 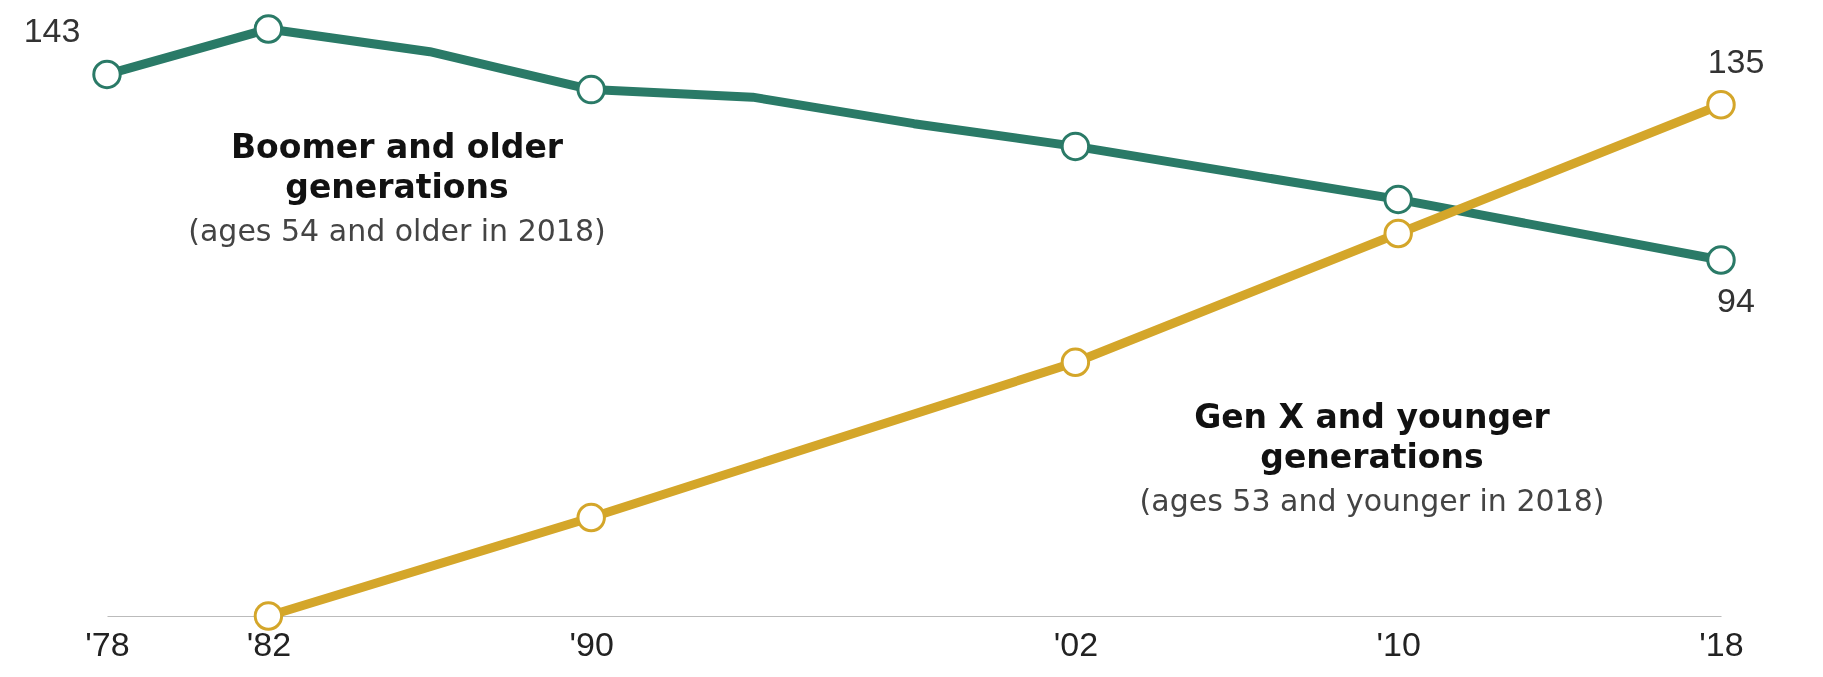 What do you see at coordinates (1721, 643) in the screenshot?
I see `x-tick-label: '18` at bounding box center [1721, 643].